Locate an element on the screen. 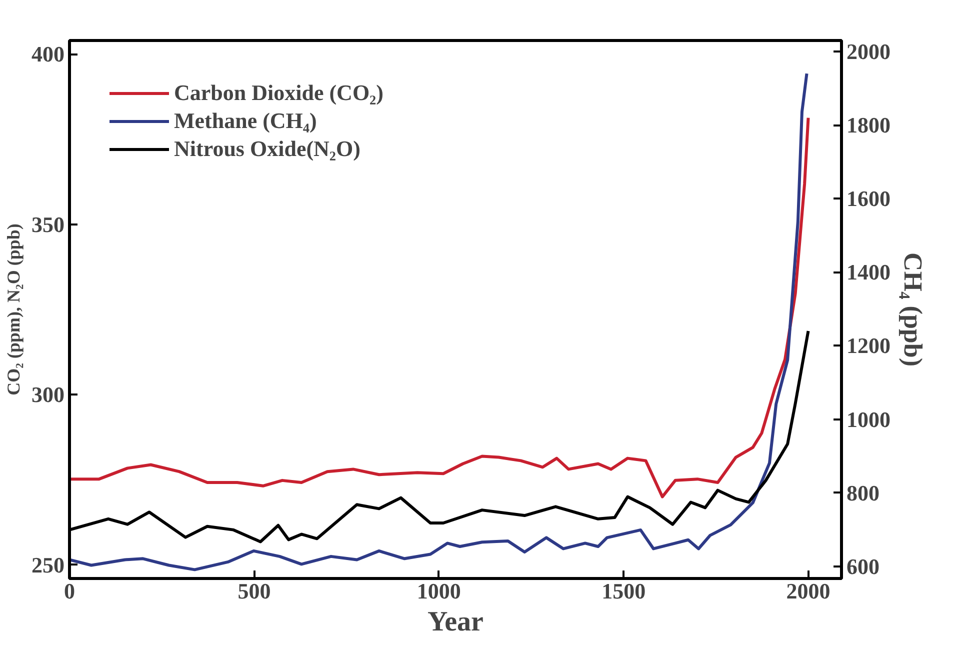 The width and height of the screenshot is (953, 659). x-tick-label: 1000 is located at coordinates (438, 591).